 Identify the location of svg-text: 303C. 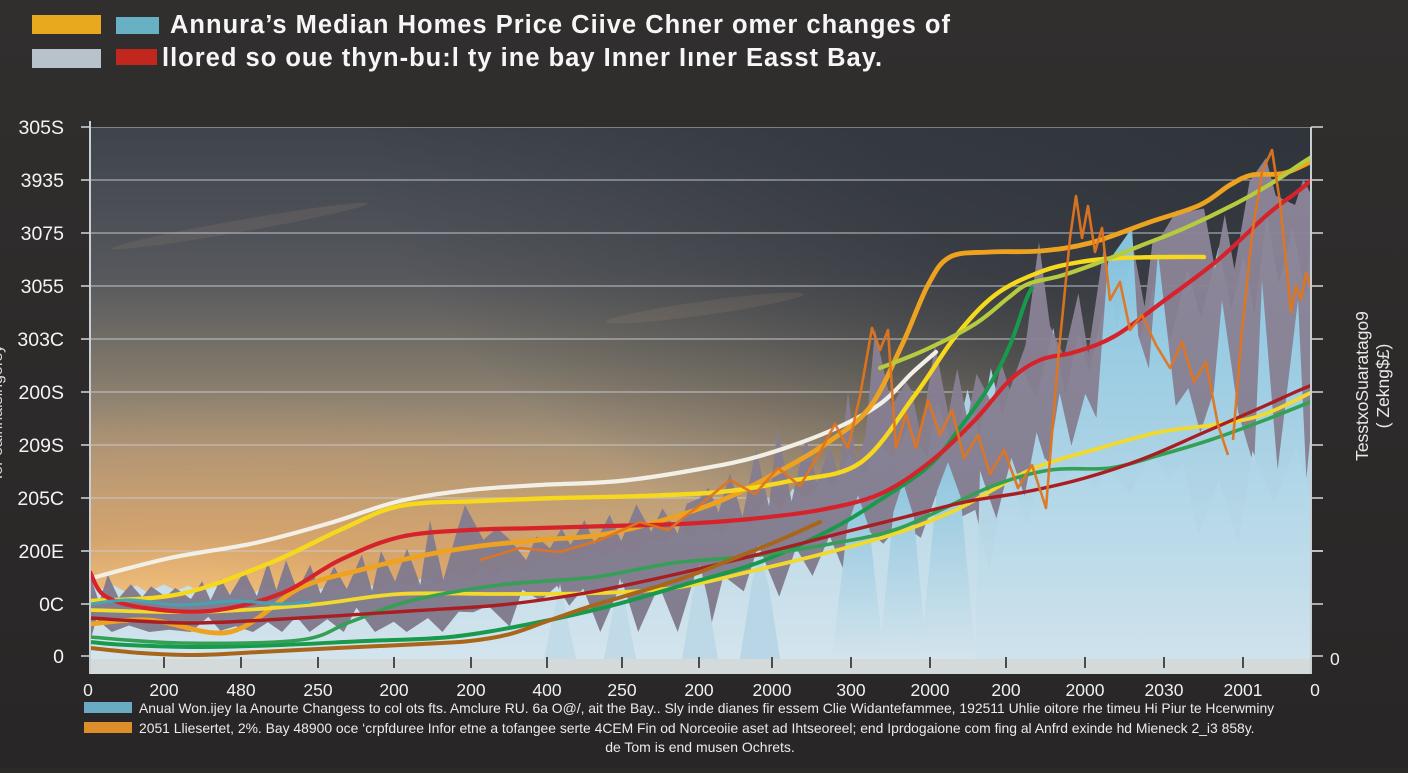
(40, 340).